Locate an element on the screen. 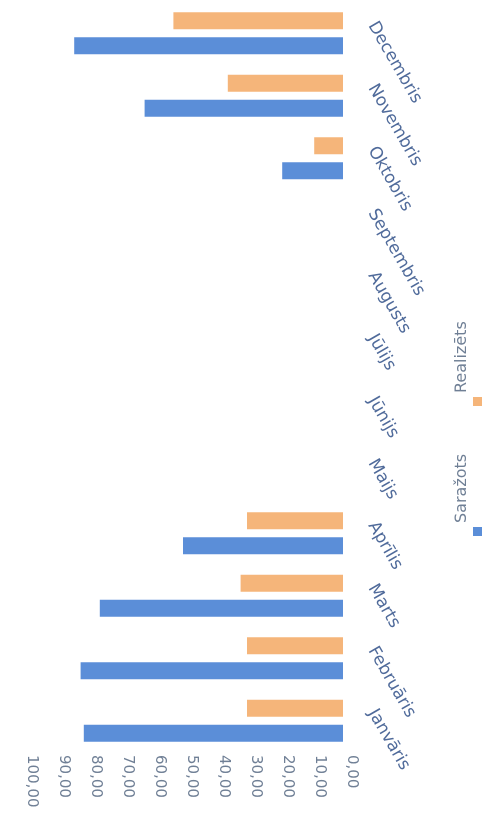 The width and height of the screenshot is (496, 827). category-label: Marts is located at coordinates (384, 605).